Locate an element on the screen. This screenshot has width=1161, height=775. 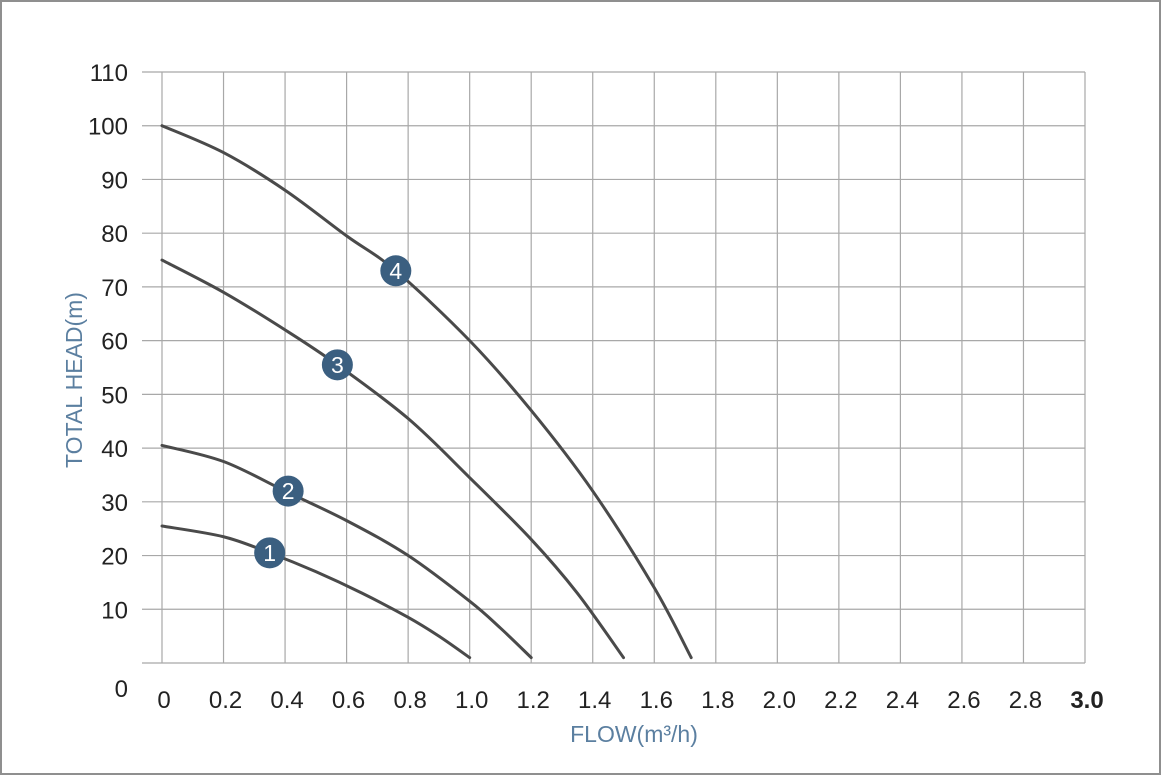
y-tick-label: 90 is located at coordinates (114, 180).